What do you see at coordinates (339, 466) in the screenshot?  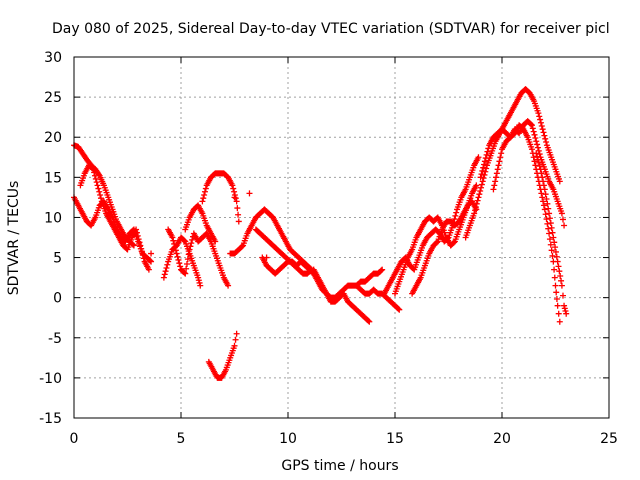 I see `x-axis-label: GPS time / hours` at bounding box center [339, 466].